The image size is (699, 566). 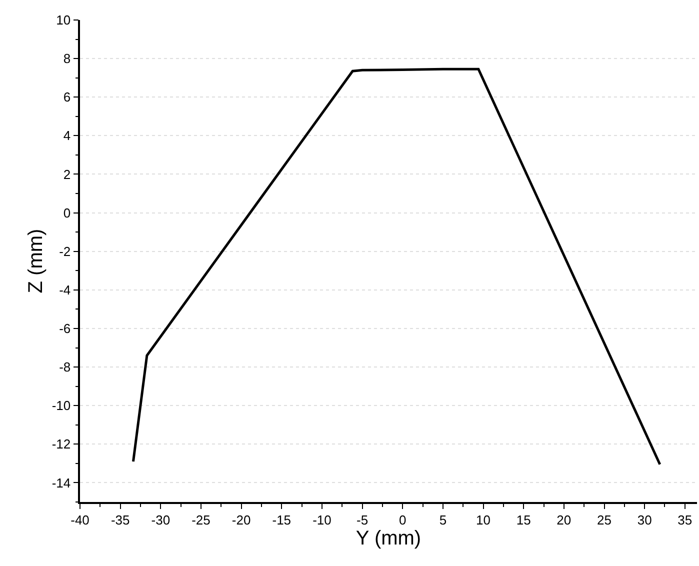 I want to click on y-tick-label: -12, so click(x=61, y=444).